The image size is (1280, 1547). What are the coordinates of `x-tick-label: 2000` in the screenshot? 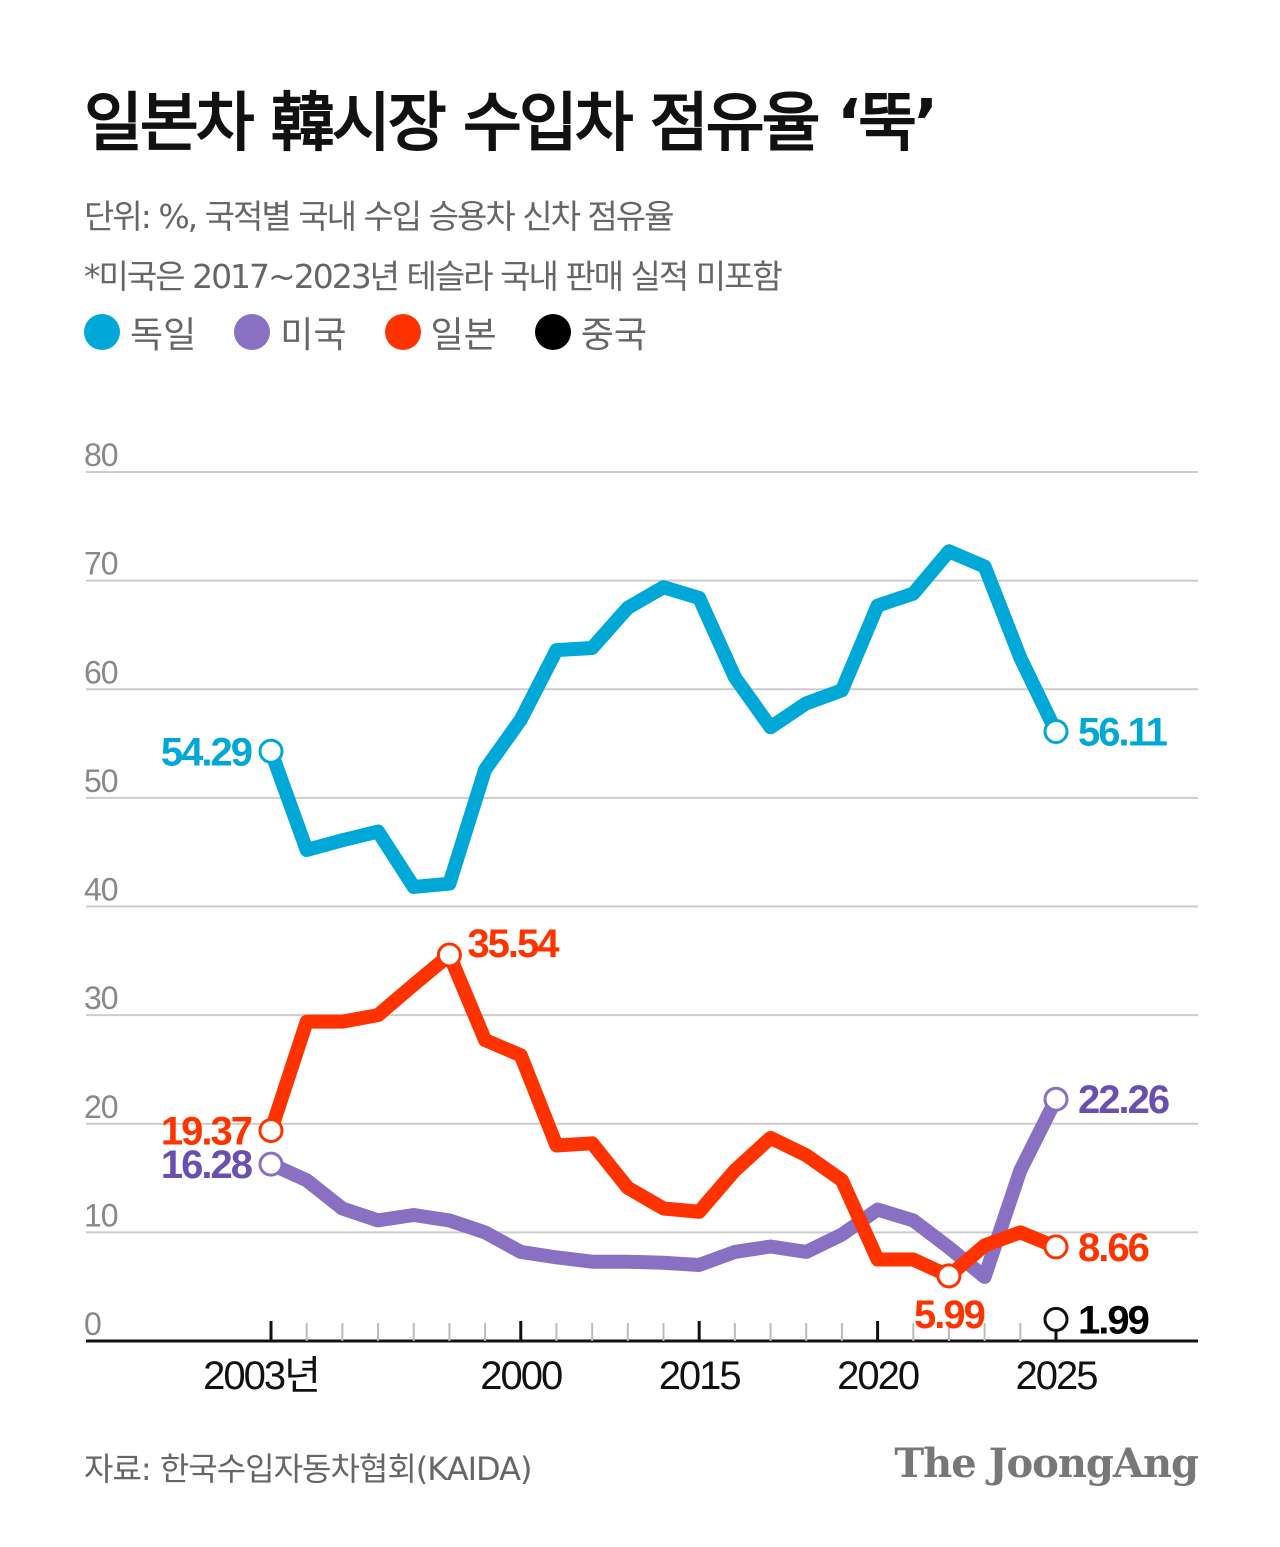 It's located at (521, 1376).